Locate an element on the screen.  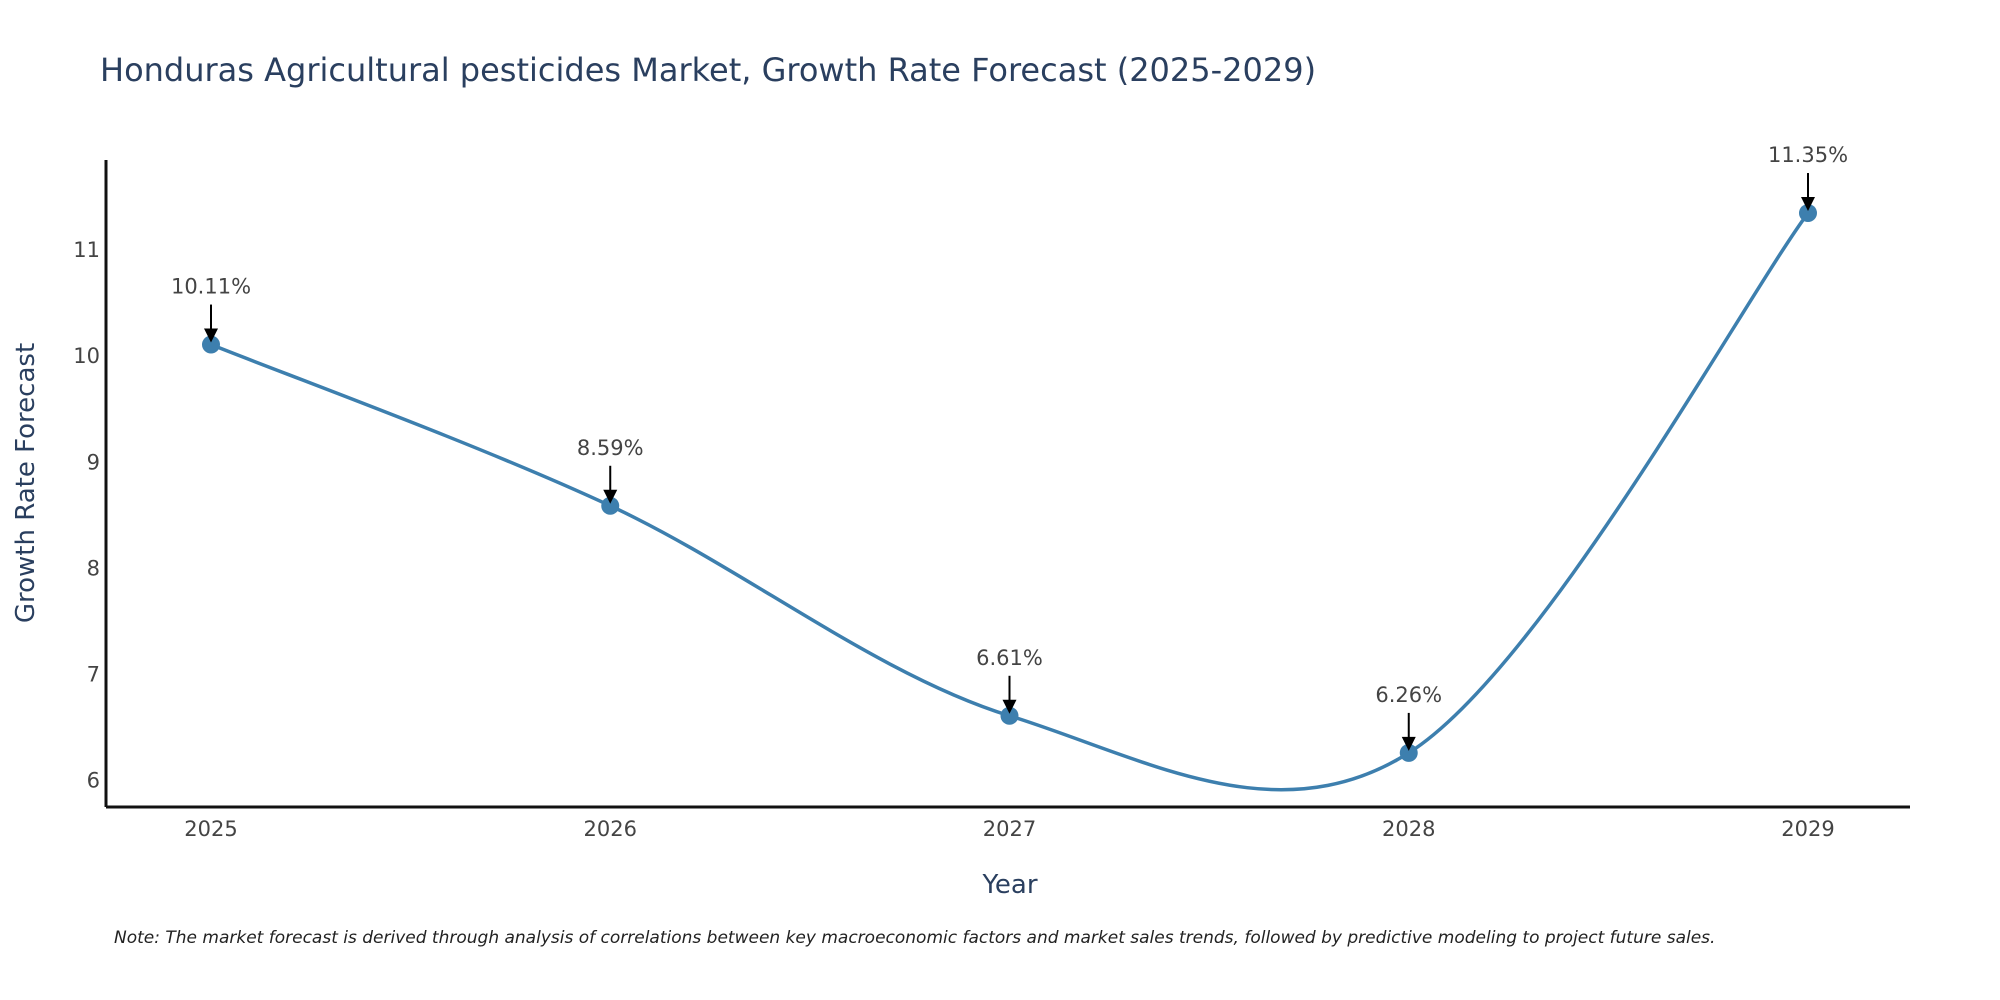
y-tick-label: 8 is located at coordinates (93, 568).